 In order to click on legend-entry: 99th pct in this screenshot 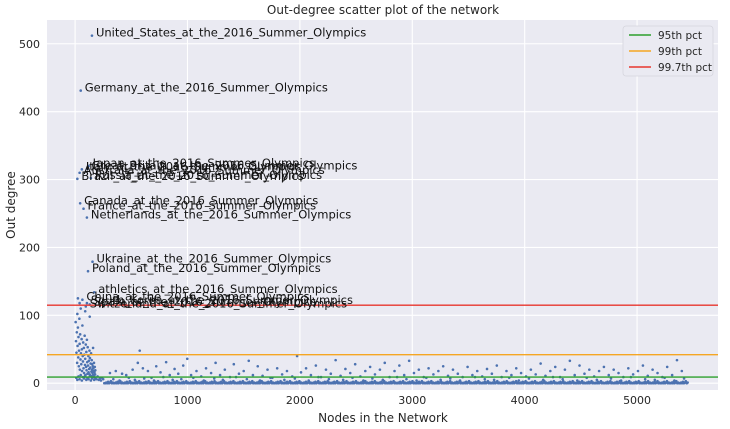, I will do `click(680, 52)`.